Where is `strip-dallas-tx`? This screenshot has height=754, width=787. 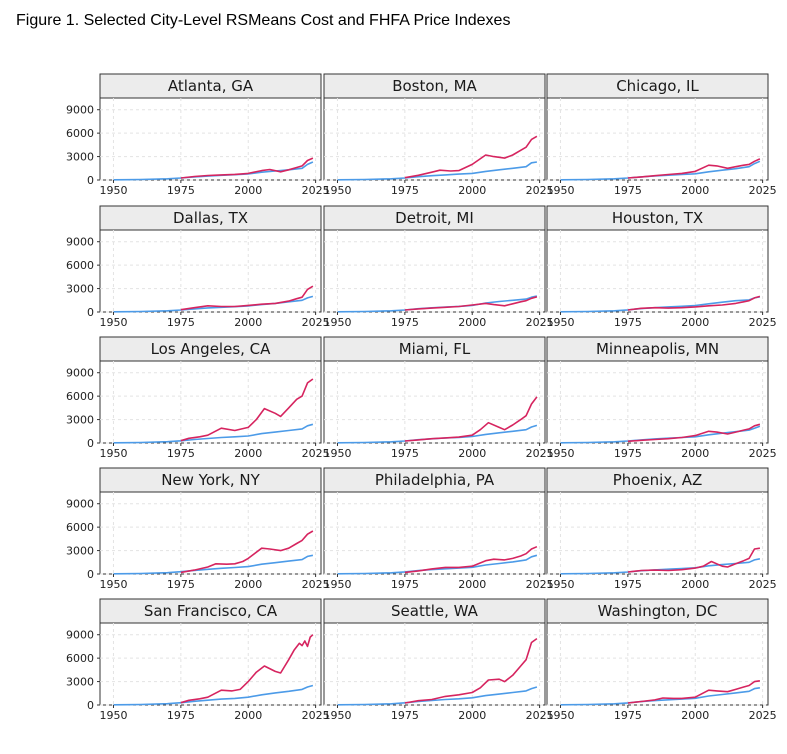 strip-dallas-tx is located at coordinates (210, 218).